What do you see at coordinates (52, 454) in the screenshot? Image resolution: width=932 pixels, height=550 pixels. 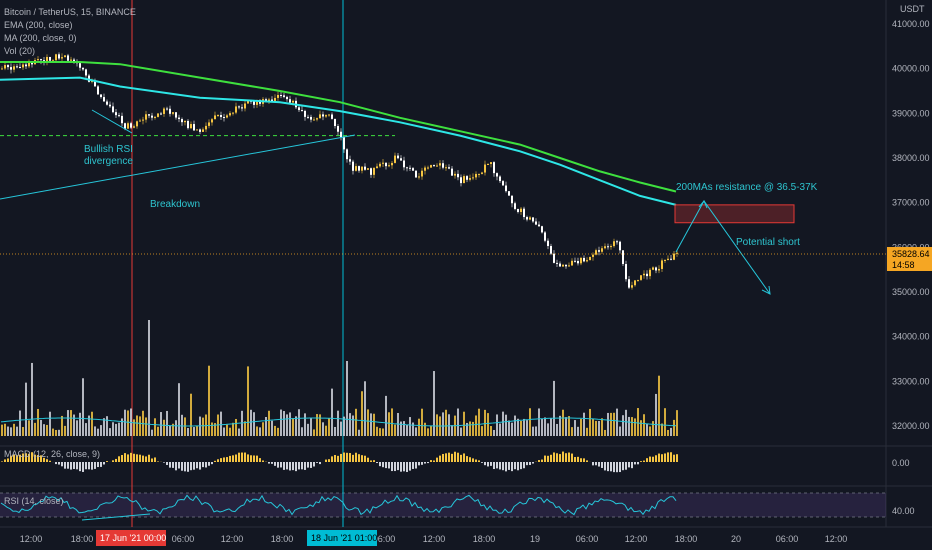 I see `macd-label: MACD (12, 26, close, 9)` at bounding box center [52, 454].